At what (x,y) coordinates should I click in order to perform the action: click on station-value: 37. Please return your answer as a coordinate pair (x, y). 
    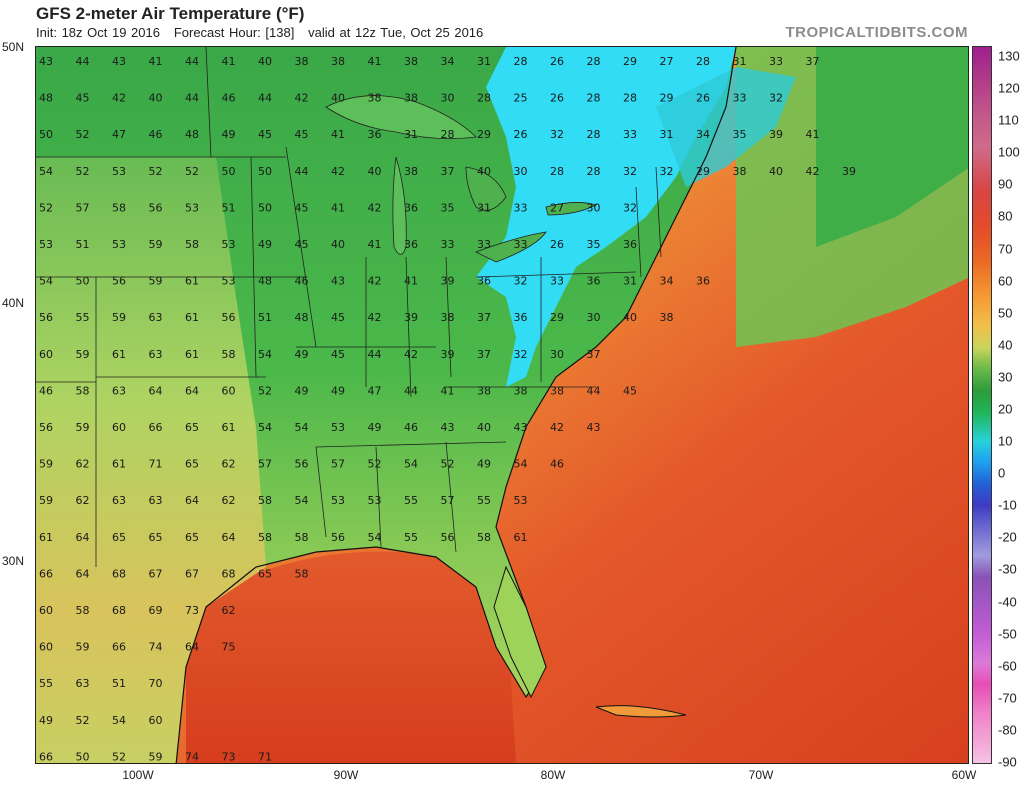
    Looking at the image, I should click on (484, 354).